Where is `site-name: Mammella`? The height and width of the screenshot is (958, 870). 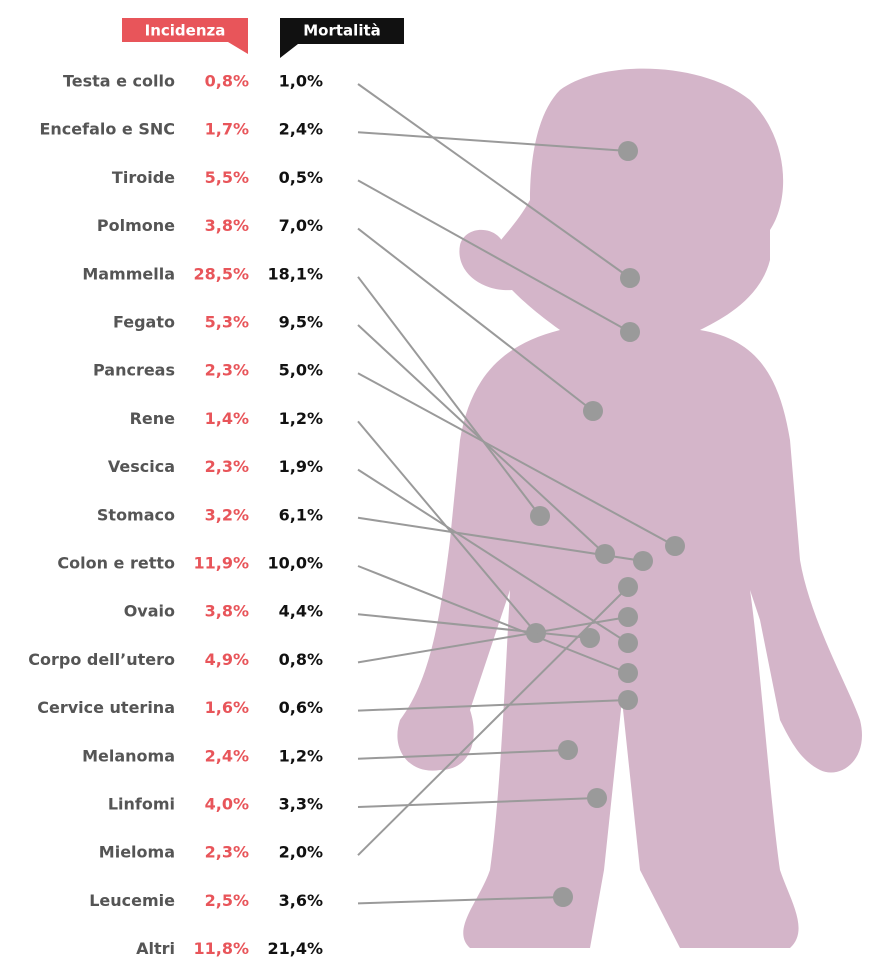 site-name: Mammella is located at coordinates (128, 273).